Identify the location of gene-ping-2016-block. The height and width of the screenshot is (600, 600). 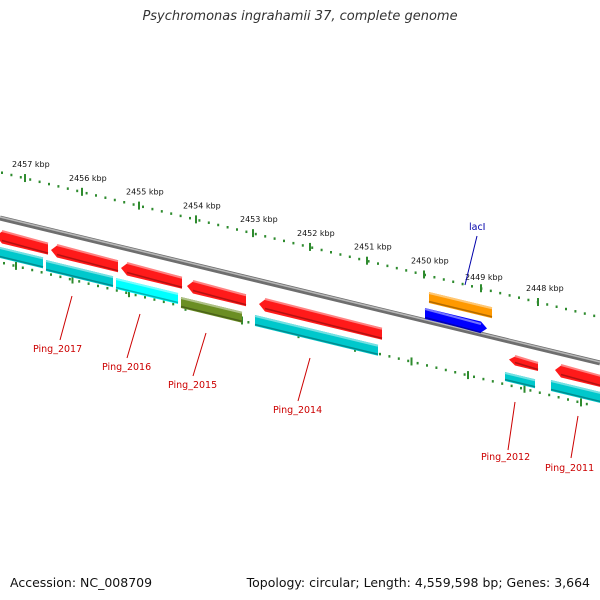
(79, 274).